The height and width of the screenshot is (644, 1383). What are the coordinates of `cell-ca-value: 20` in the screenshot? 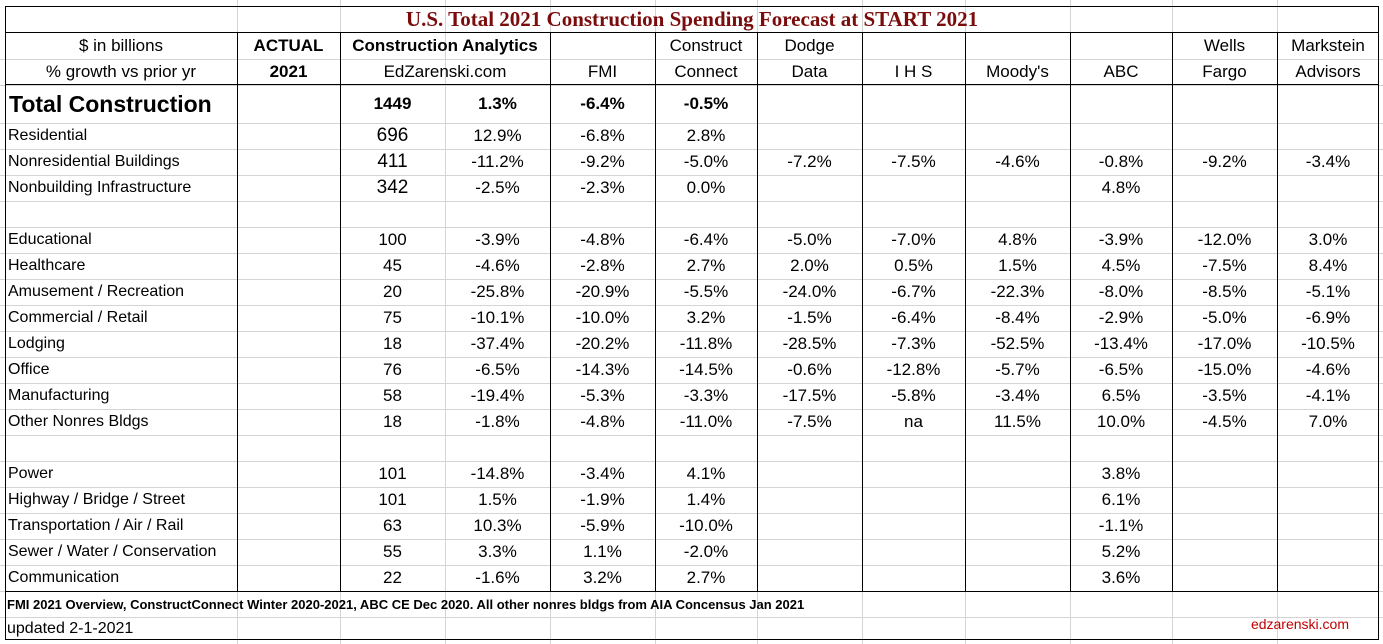 It's located at (392, 291).